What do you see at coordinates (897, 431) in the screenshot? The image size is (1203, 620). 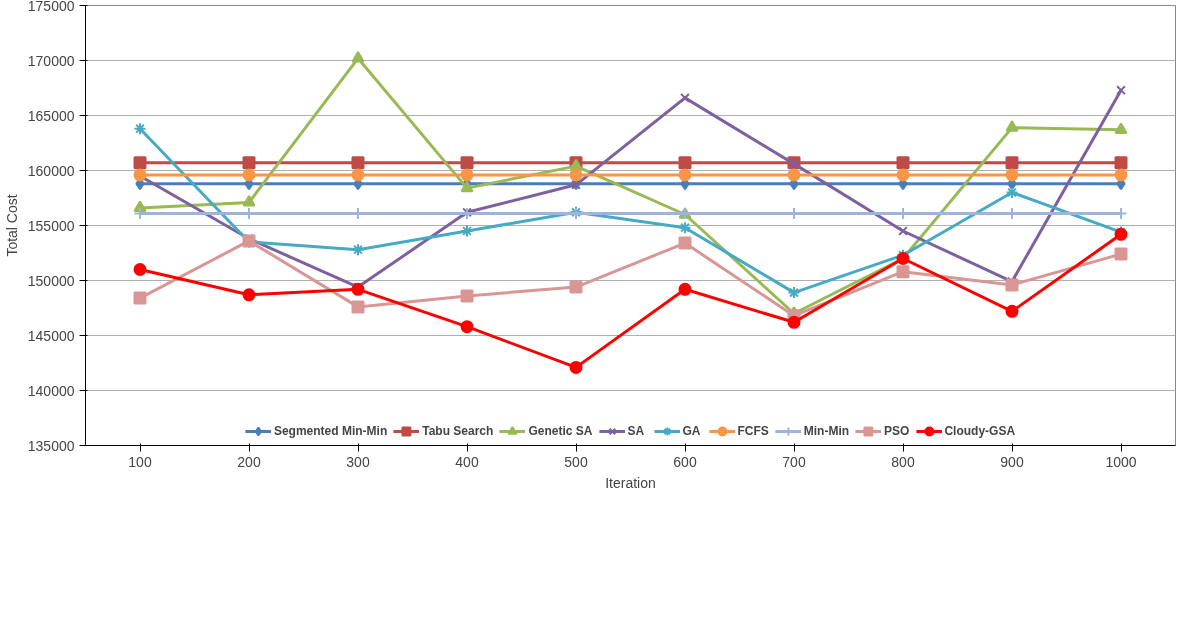 I see `legend-label: PSO` at bounding box center [897, 431].